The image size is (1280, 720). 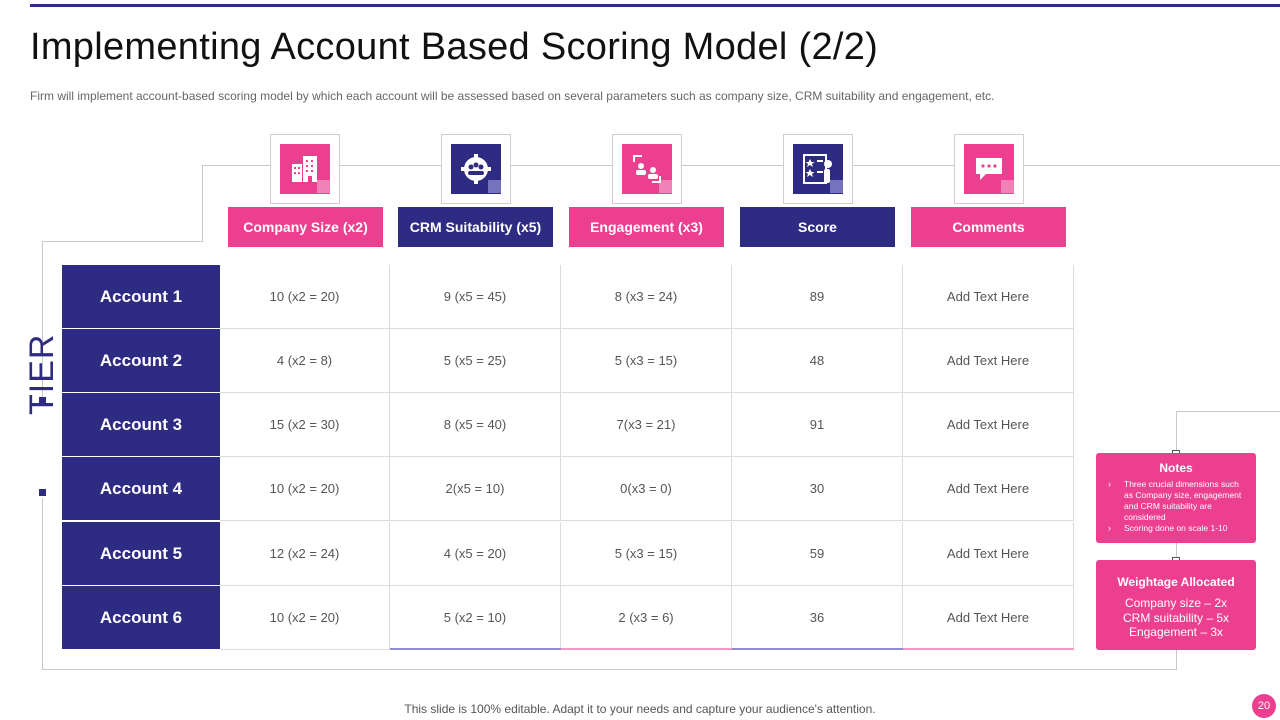 I want to click on weightage-line: CRM suitability – 5x, so click(x=1176, y=617).